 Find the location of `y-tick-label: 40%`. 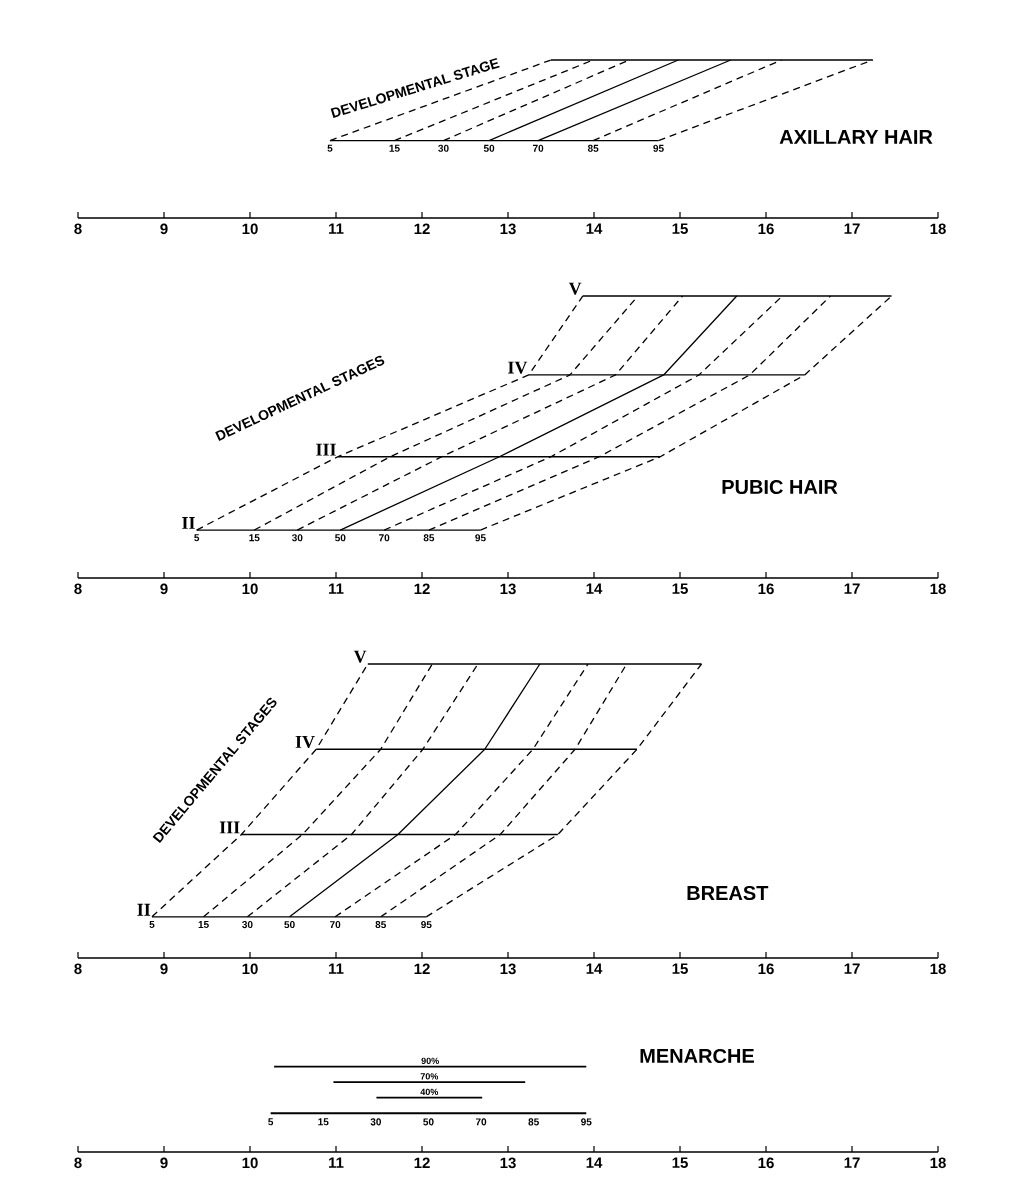

y-tick-label: 40% is located at coordinates (429, 1092).